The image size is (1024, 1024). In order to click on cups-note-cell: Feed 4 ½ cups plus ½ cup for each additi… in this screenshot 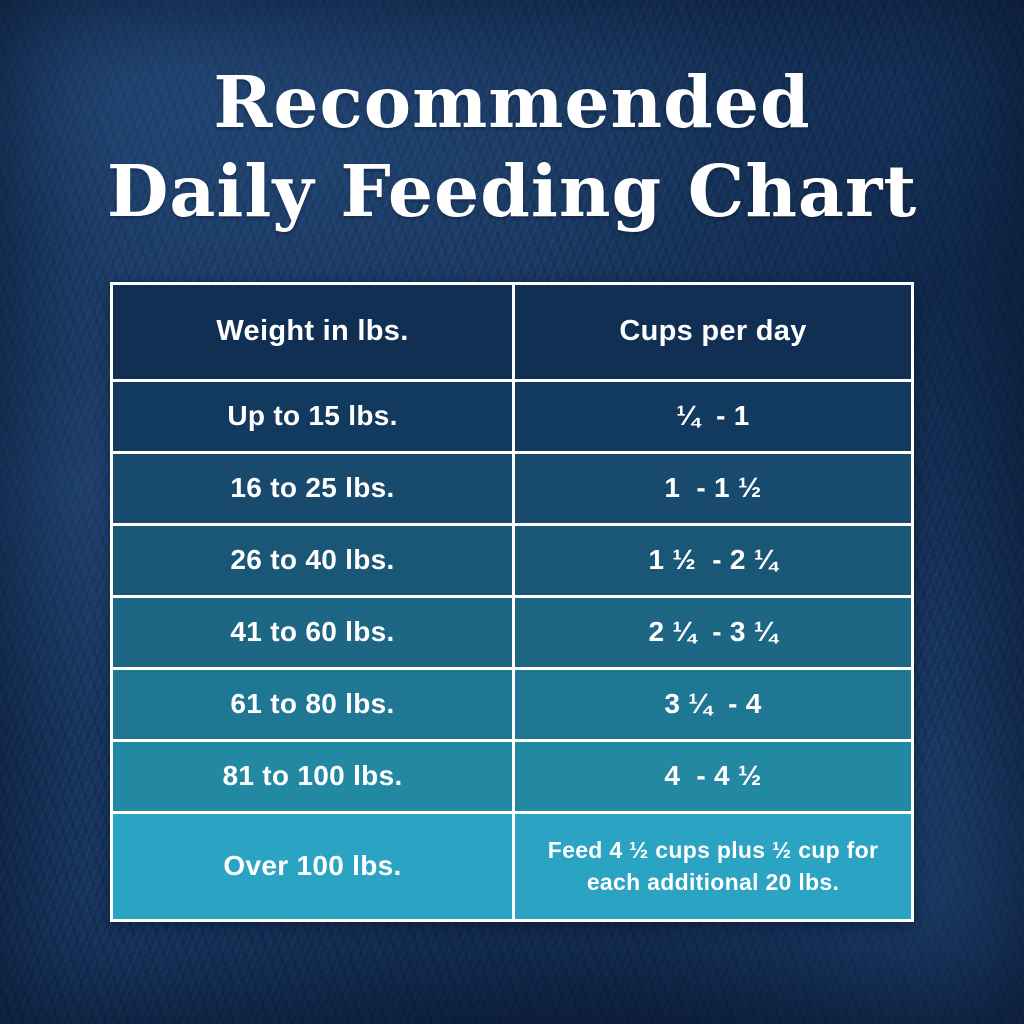, I will do `click(711, 866)`.